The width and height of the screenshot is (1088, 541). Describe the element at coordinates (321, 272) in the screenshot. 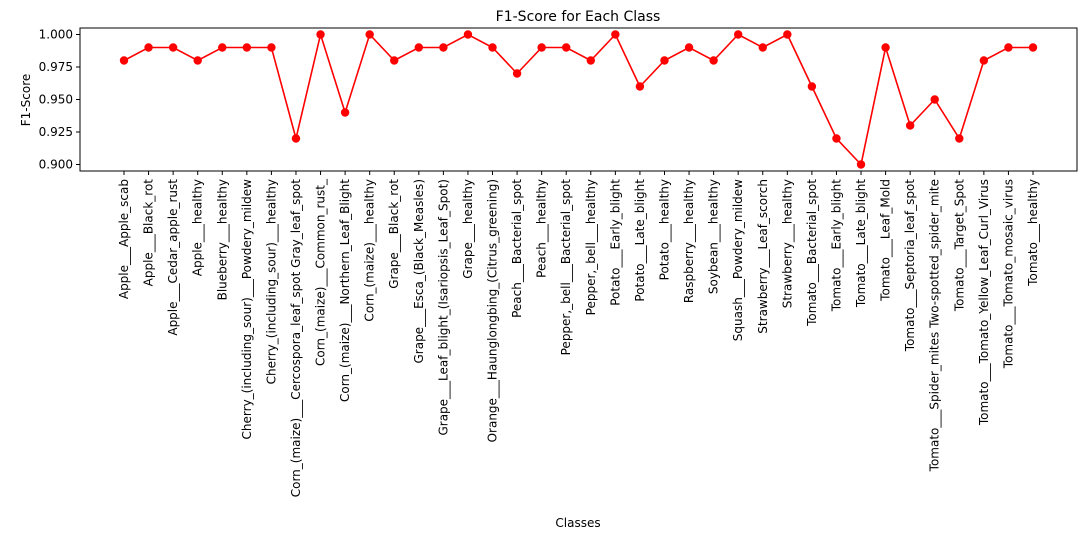

I see `x-tick-label: Corn_(maize)___Common_rust_` at that location.